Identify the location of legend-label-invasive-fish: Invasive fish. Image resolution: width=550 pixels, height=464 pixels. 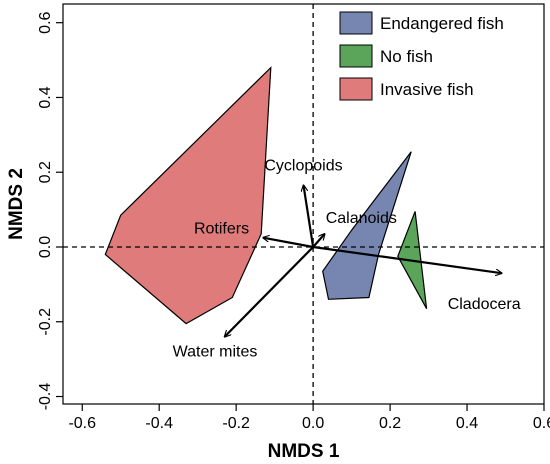
(427, 89).